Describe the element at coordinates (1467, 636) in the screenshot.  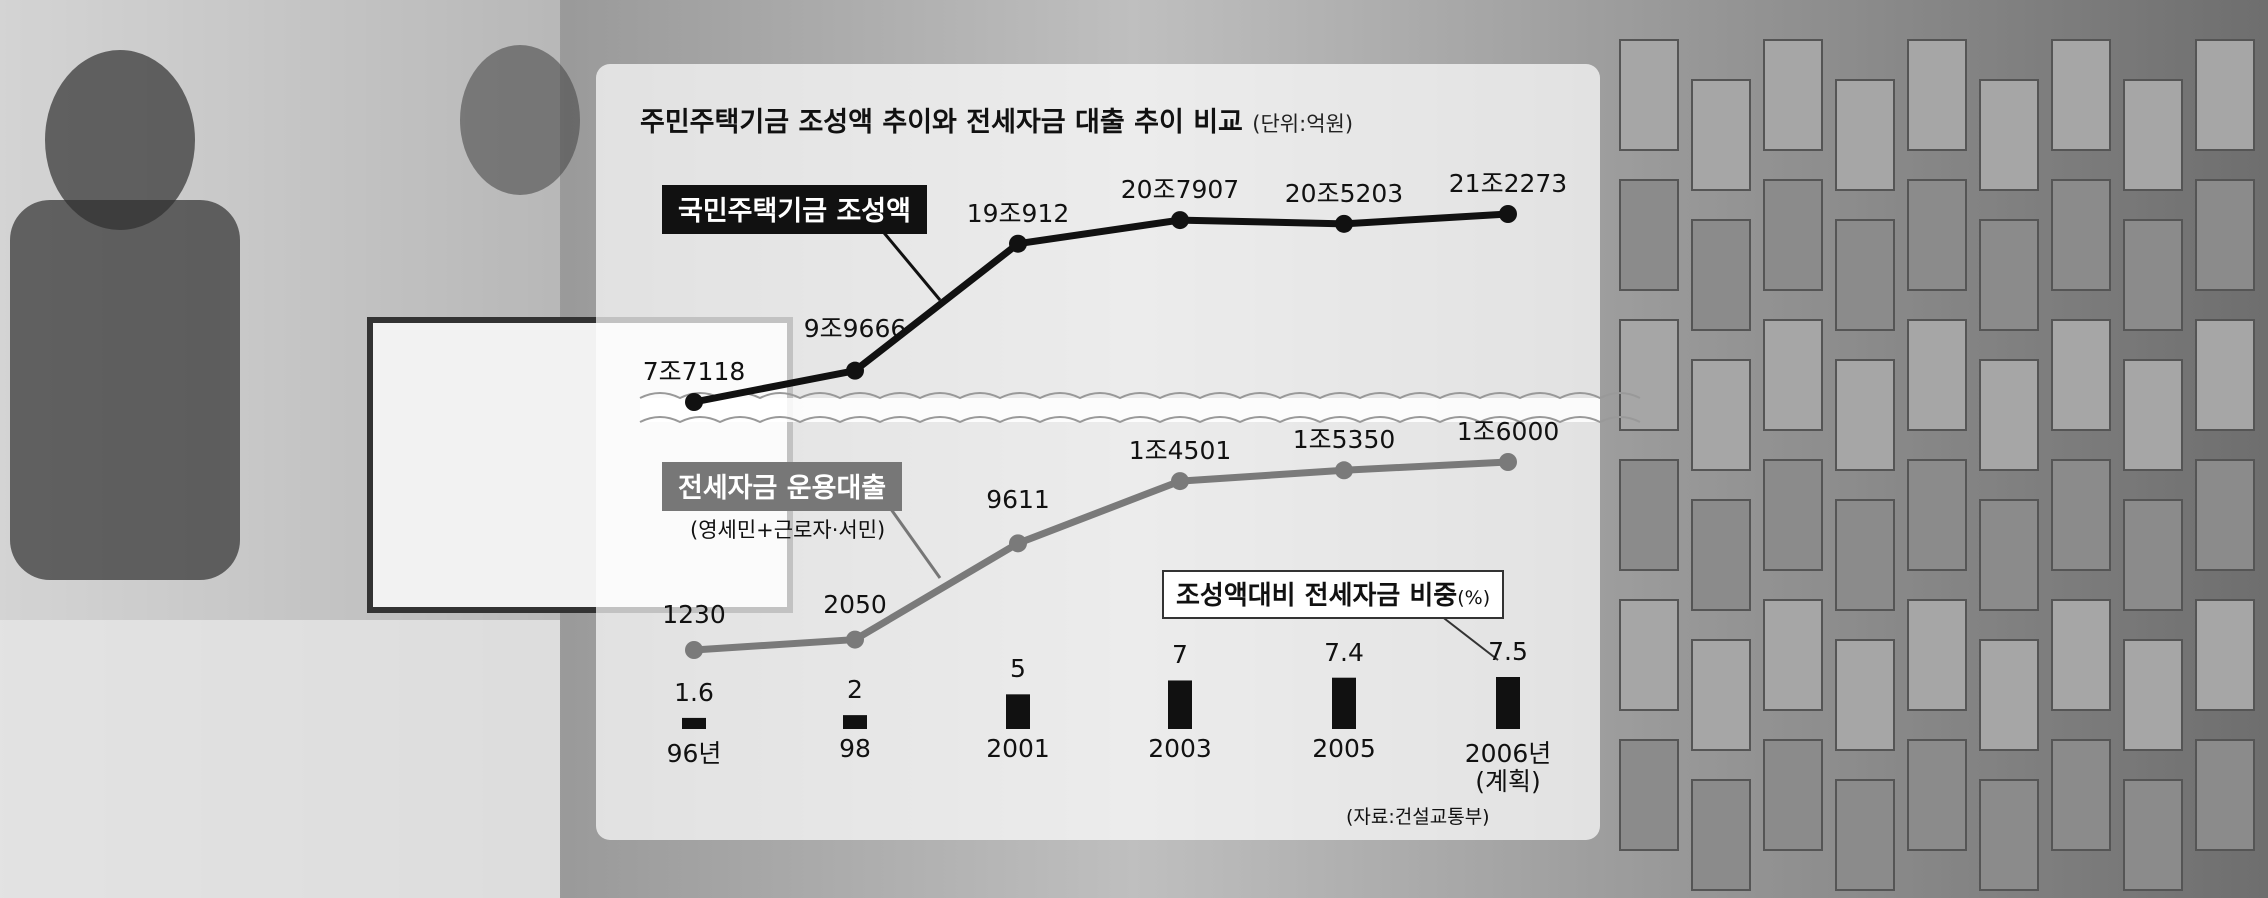
I see `ratio-label-pointer` at that location.